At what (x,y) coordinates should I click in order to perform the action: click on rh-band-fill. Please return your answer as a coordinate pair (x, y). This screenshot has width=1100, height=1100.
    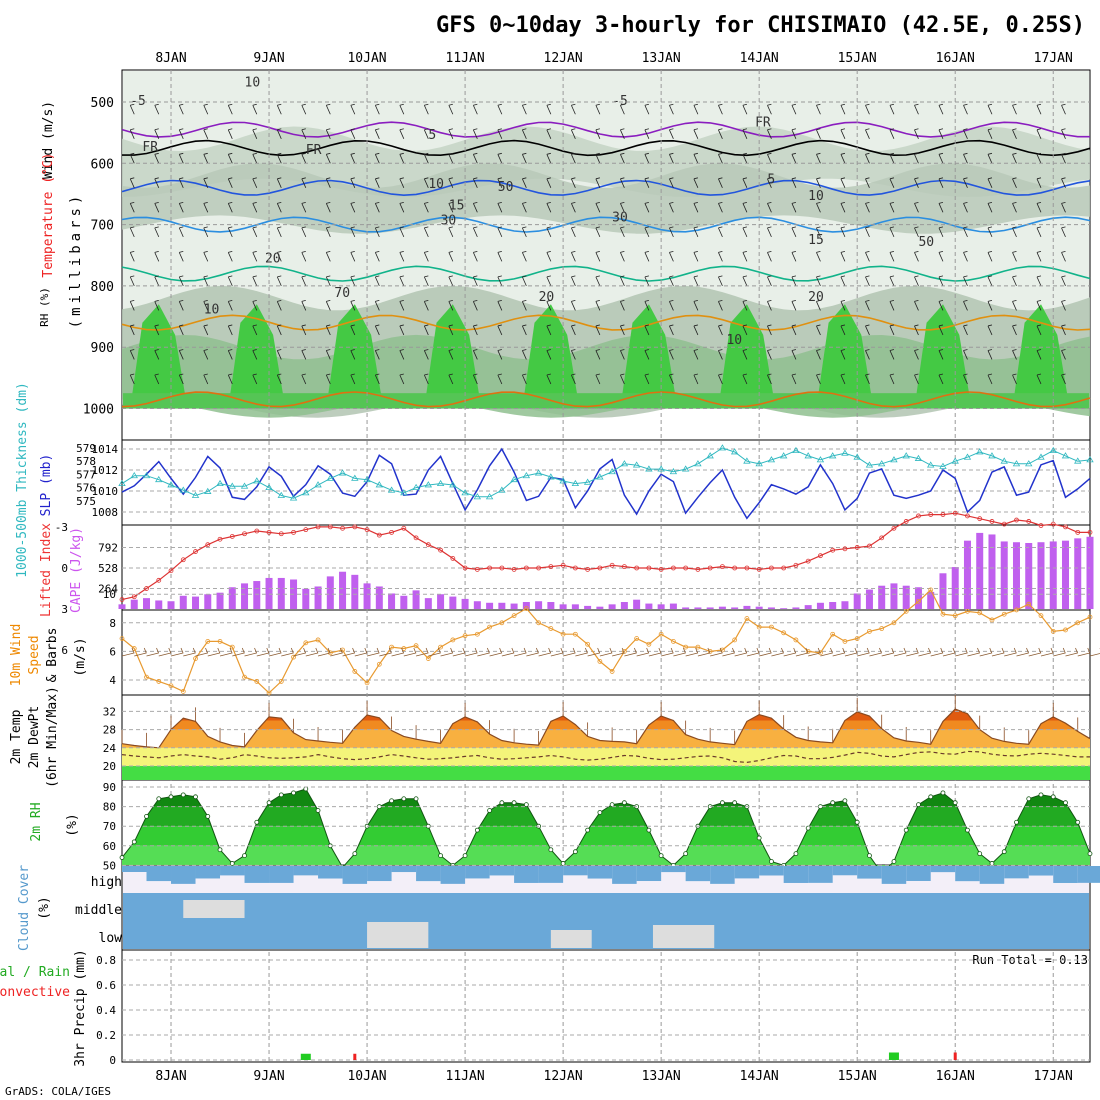
    Looking at the image, I should click on (606, 855).